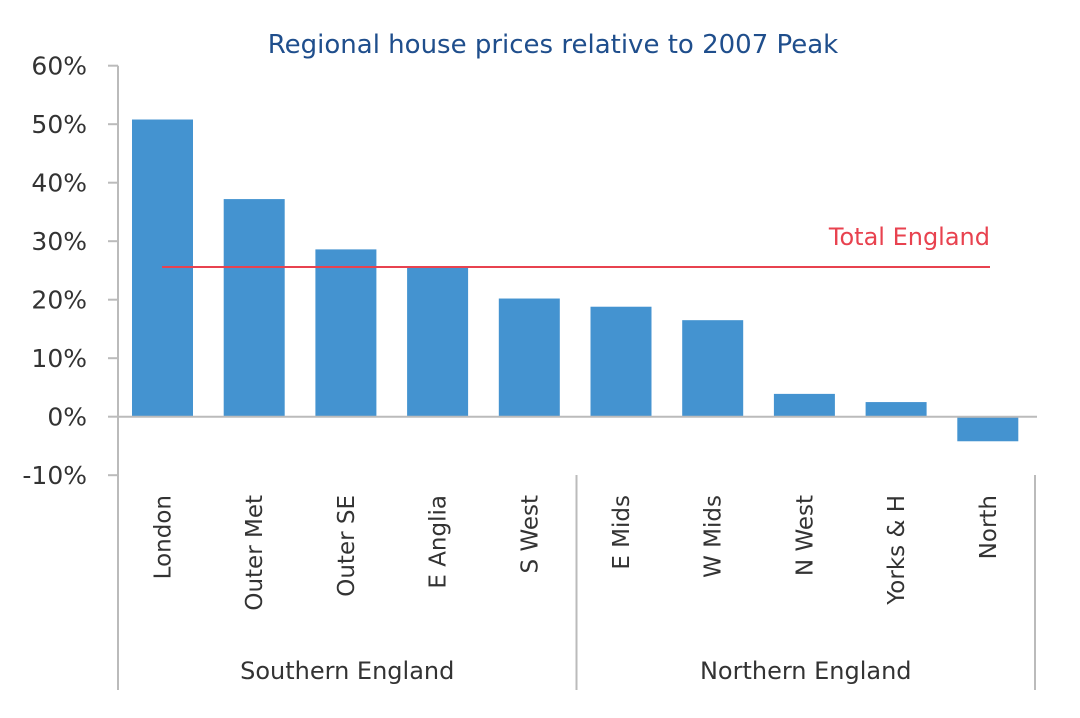 This screenshot has width=1080, height=718. What do you see at coordinates (59, 124) in the screenshot?
I see `y-tick-label: 50%` at bounding box center [59, 124].